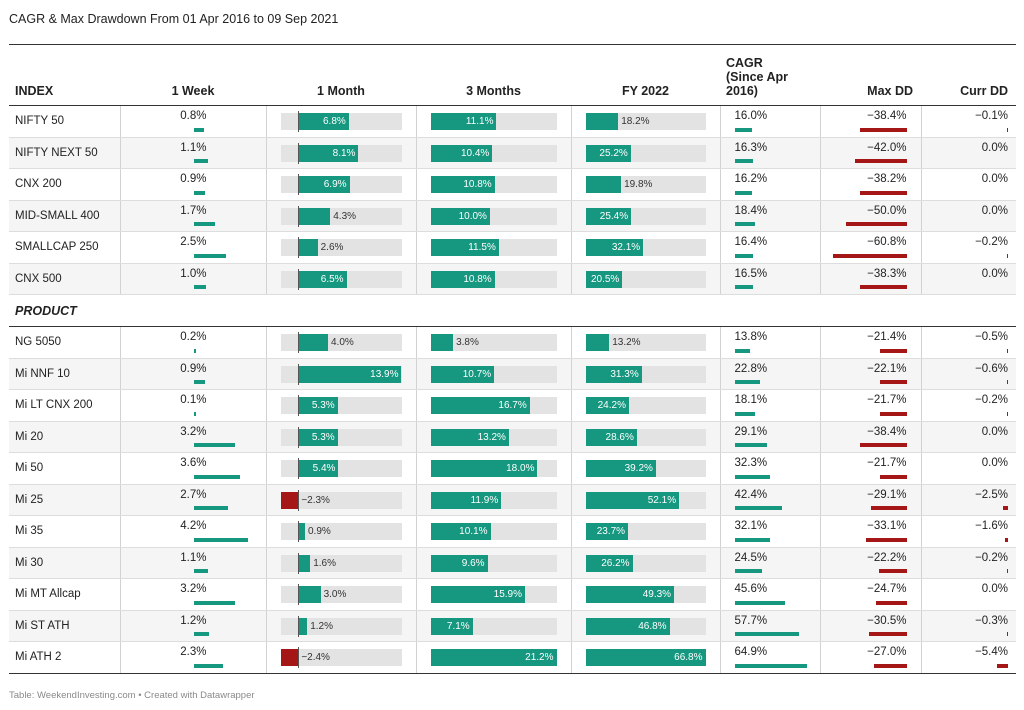  Describe the element at coordinates (751, 368) in the screenshot. I see `cagr-value: 22.8%` at that location.